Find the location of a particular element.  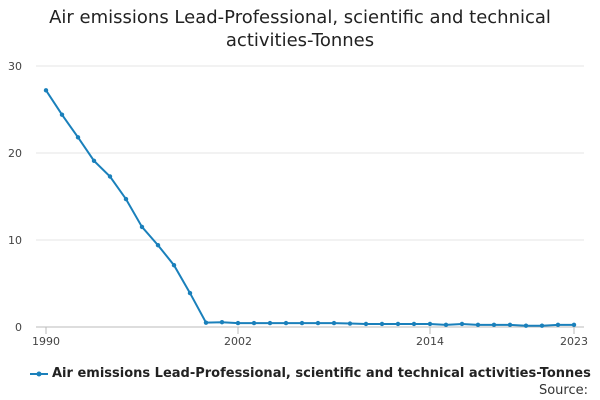

y-tick-label: 30 is located at coordinates (15, 66).